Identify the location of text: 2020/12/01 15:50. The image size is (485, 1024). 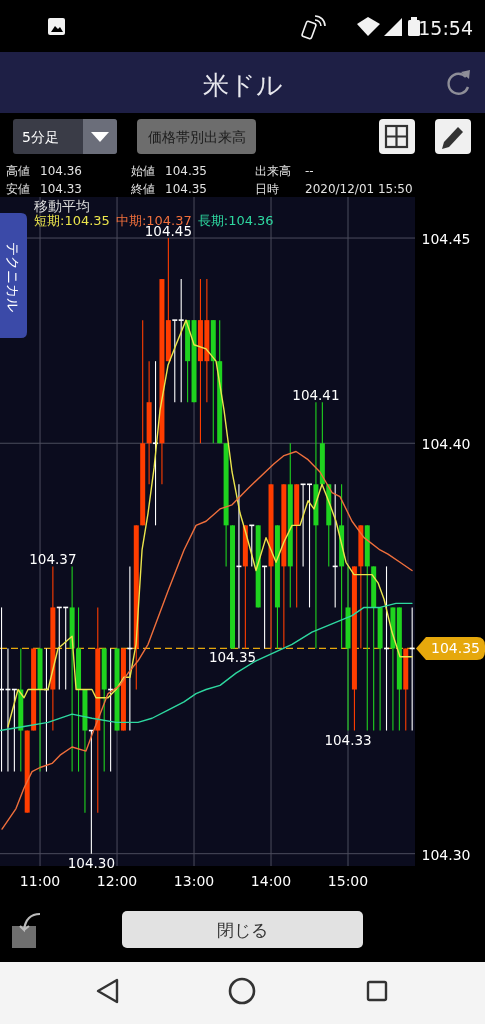
(359, 189).